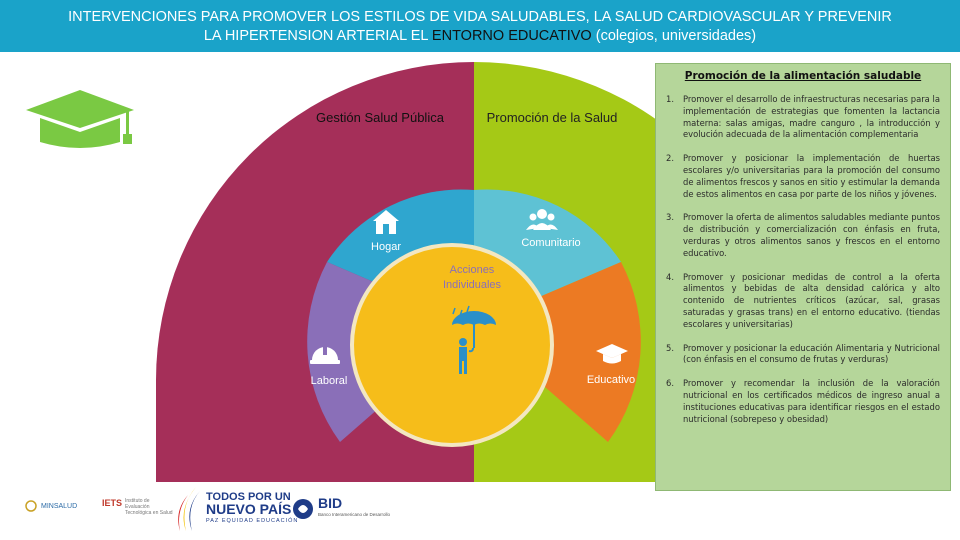 The image size is (960, 540). Describe the element at coordinates (354, 514) in the screenshot. I see `bid-subtitle: Banco Interamericano de Desarrollo` at that location.